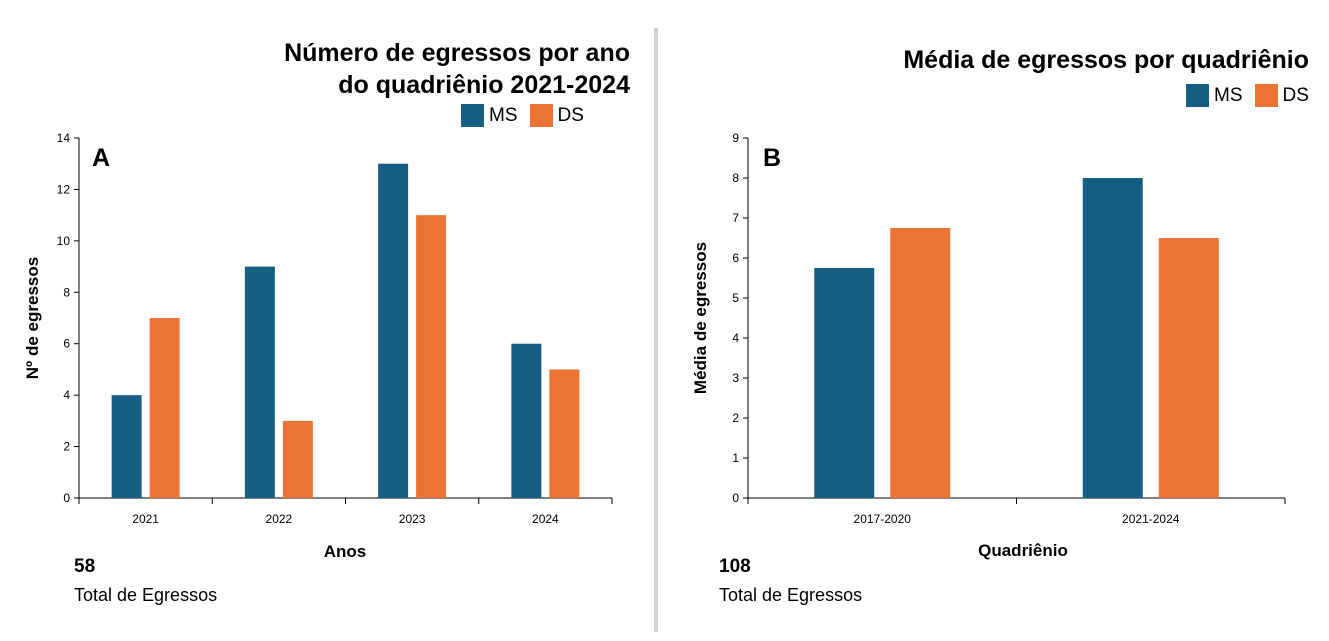  What do you see at coordinates (526, 420) in the screenshot?
I see `chart-a-bar-ms-2024` at bounding box center [526, 420].